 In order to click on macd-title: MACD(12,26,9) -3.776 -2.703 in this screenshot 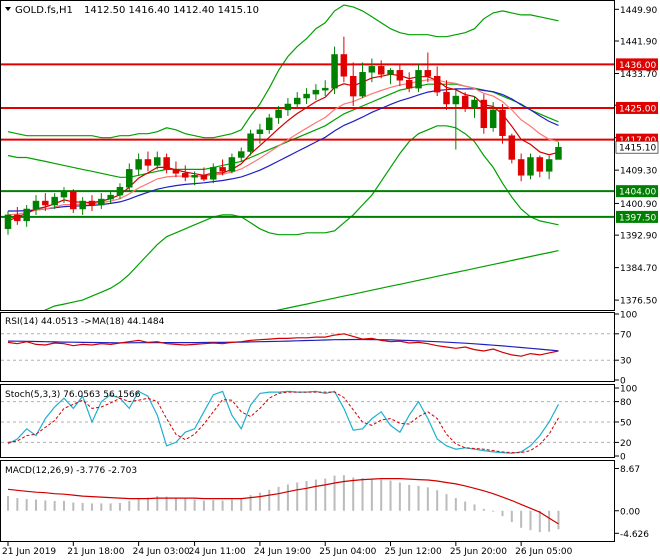, I will do `click(71, 471)`.